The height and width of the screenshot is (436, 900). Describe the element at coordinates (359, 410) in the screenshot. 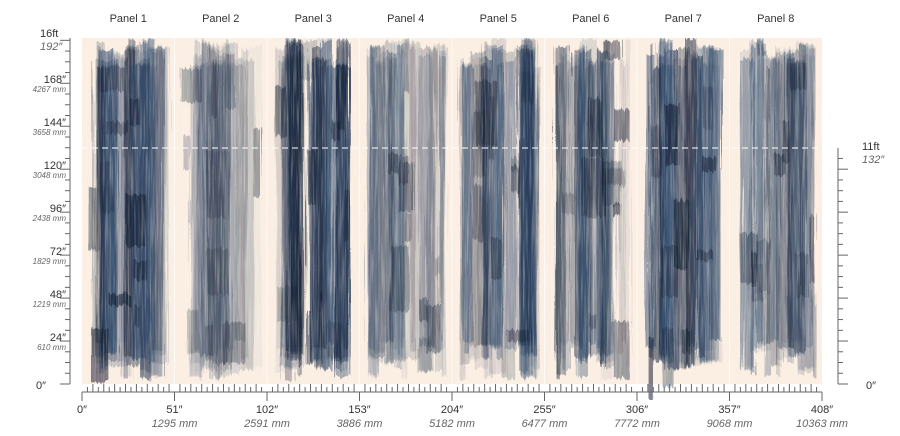

I see `bottom-ruler-in: 153″` at that location.